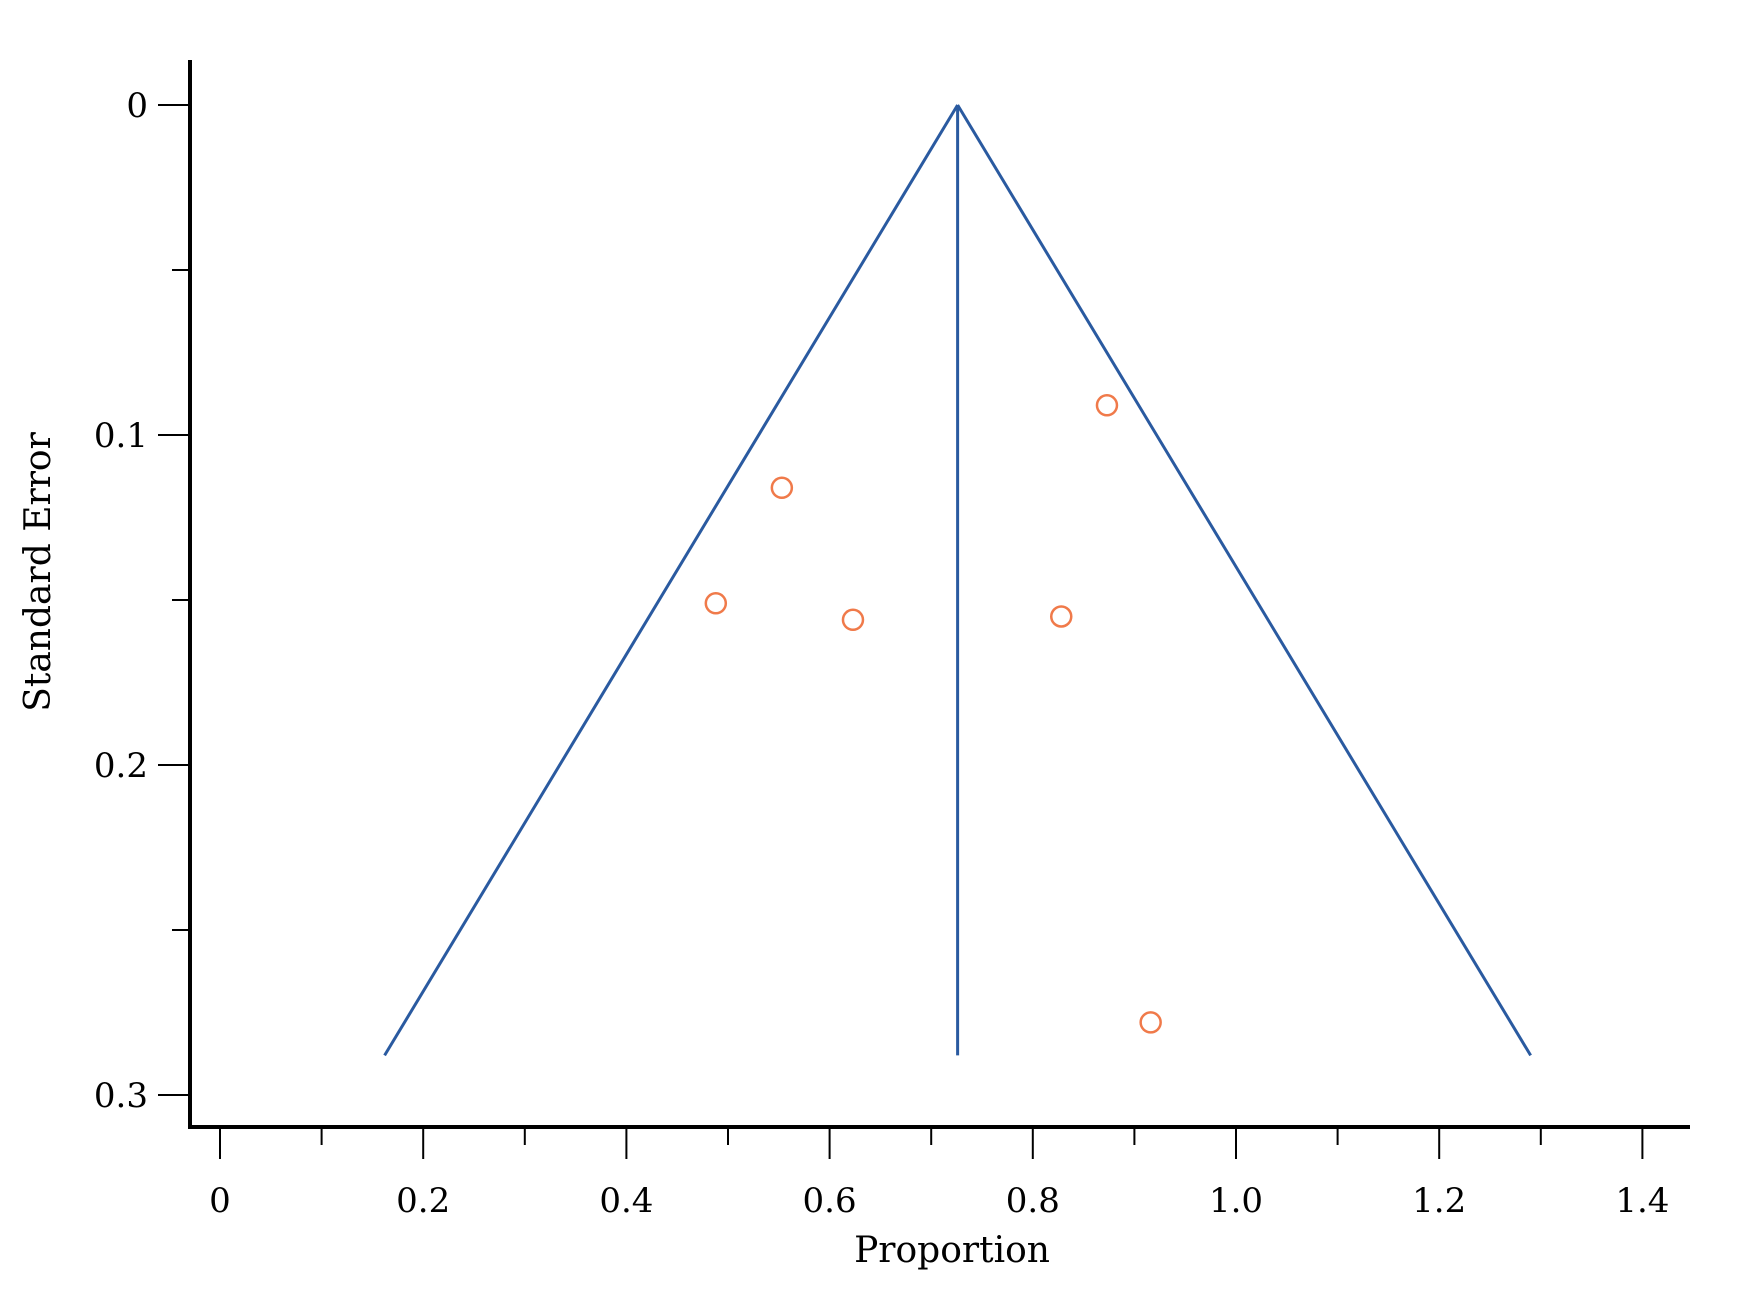 The width and height of the screenshot is (1746, 1295). Describe the element at coordinates (626, 1201) in the screenshot. I see `x-tick-label: 0.4` at that location.